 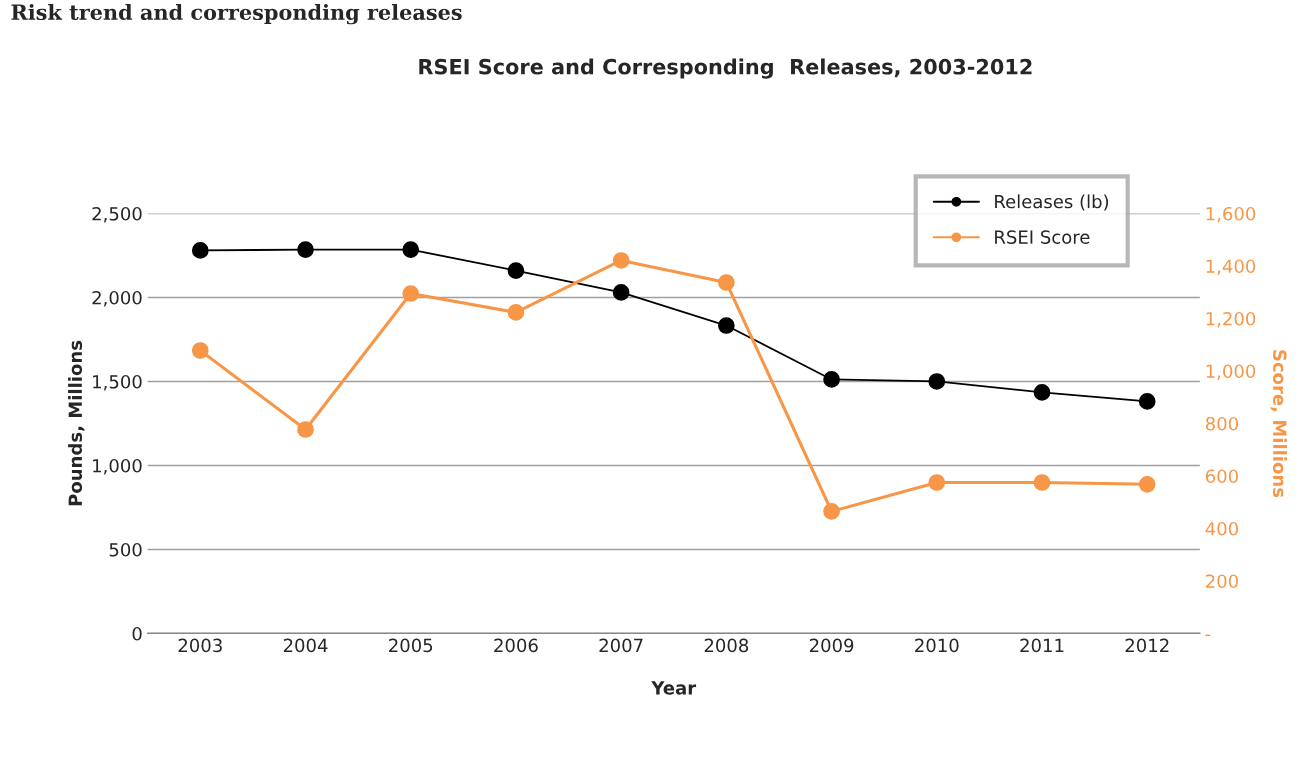 What do you see at coordinates (1231, 267) in the screenshot?
I see `y2-tick-label: 1,400` at bounding box center [1231, 267].